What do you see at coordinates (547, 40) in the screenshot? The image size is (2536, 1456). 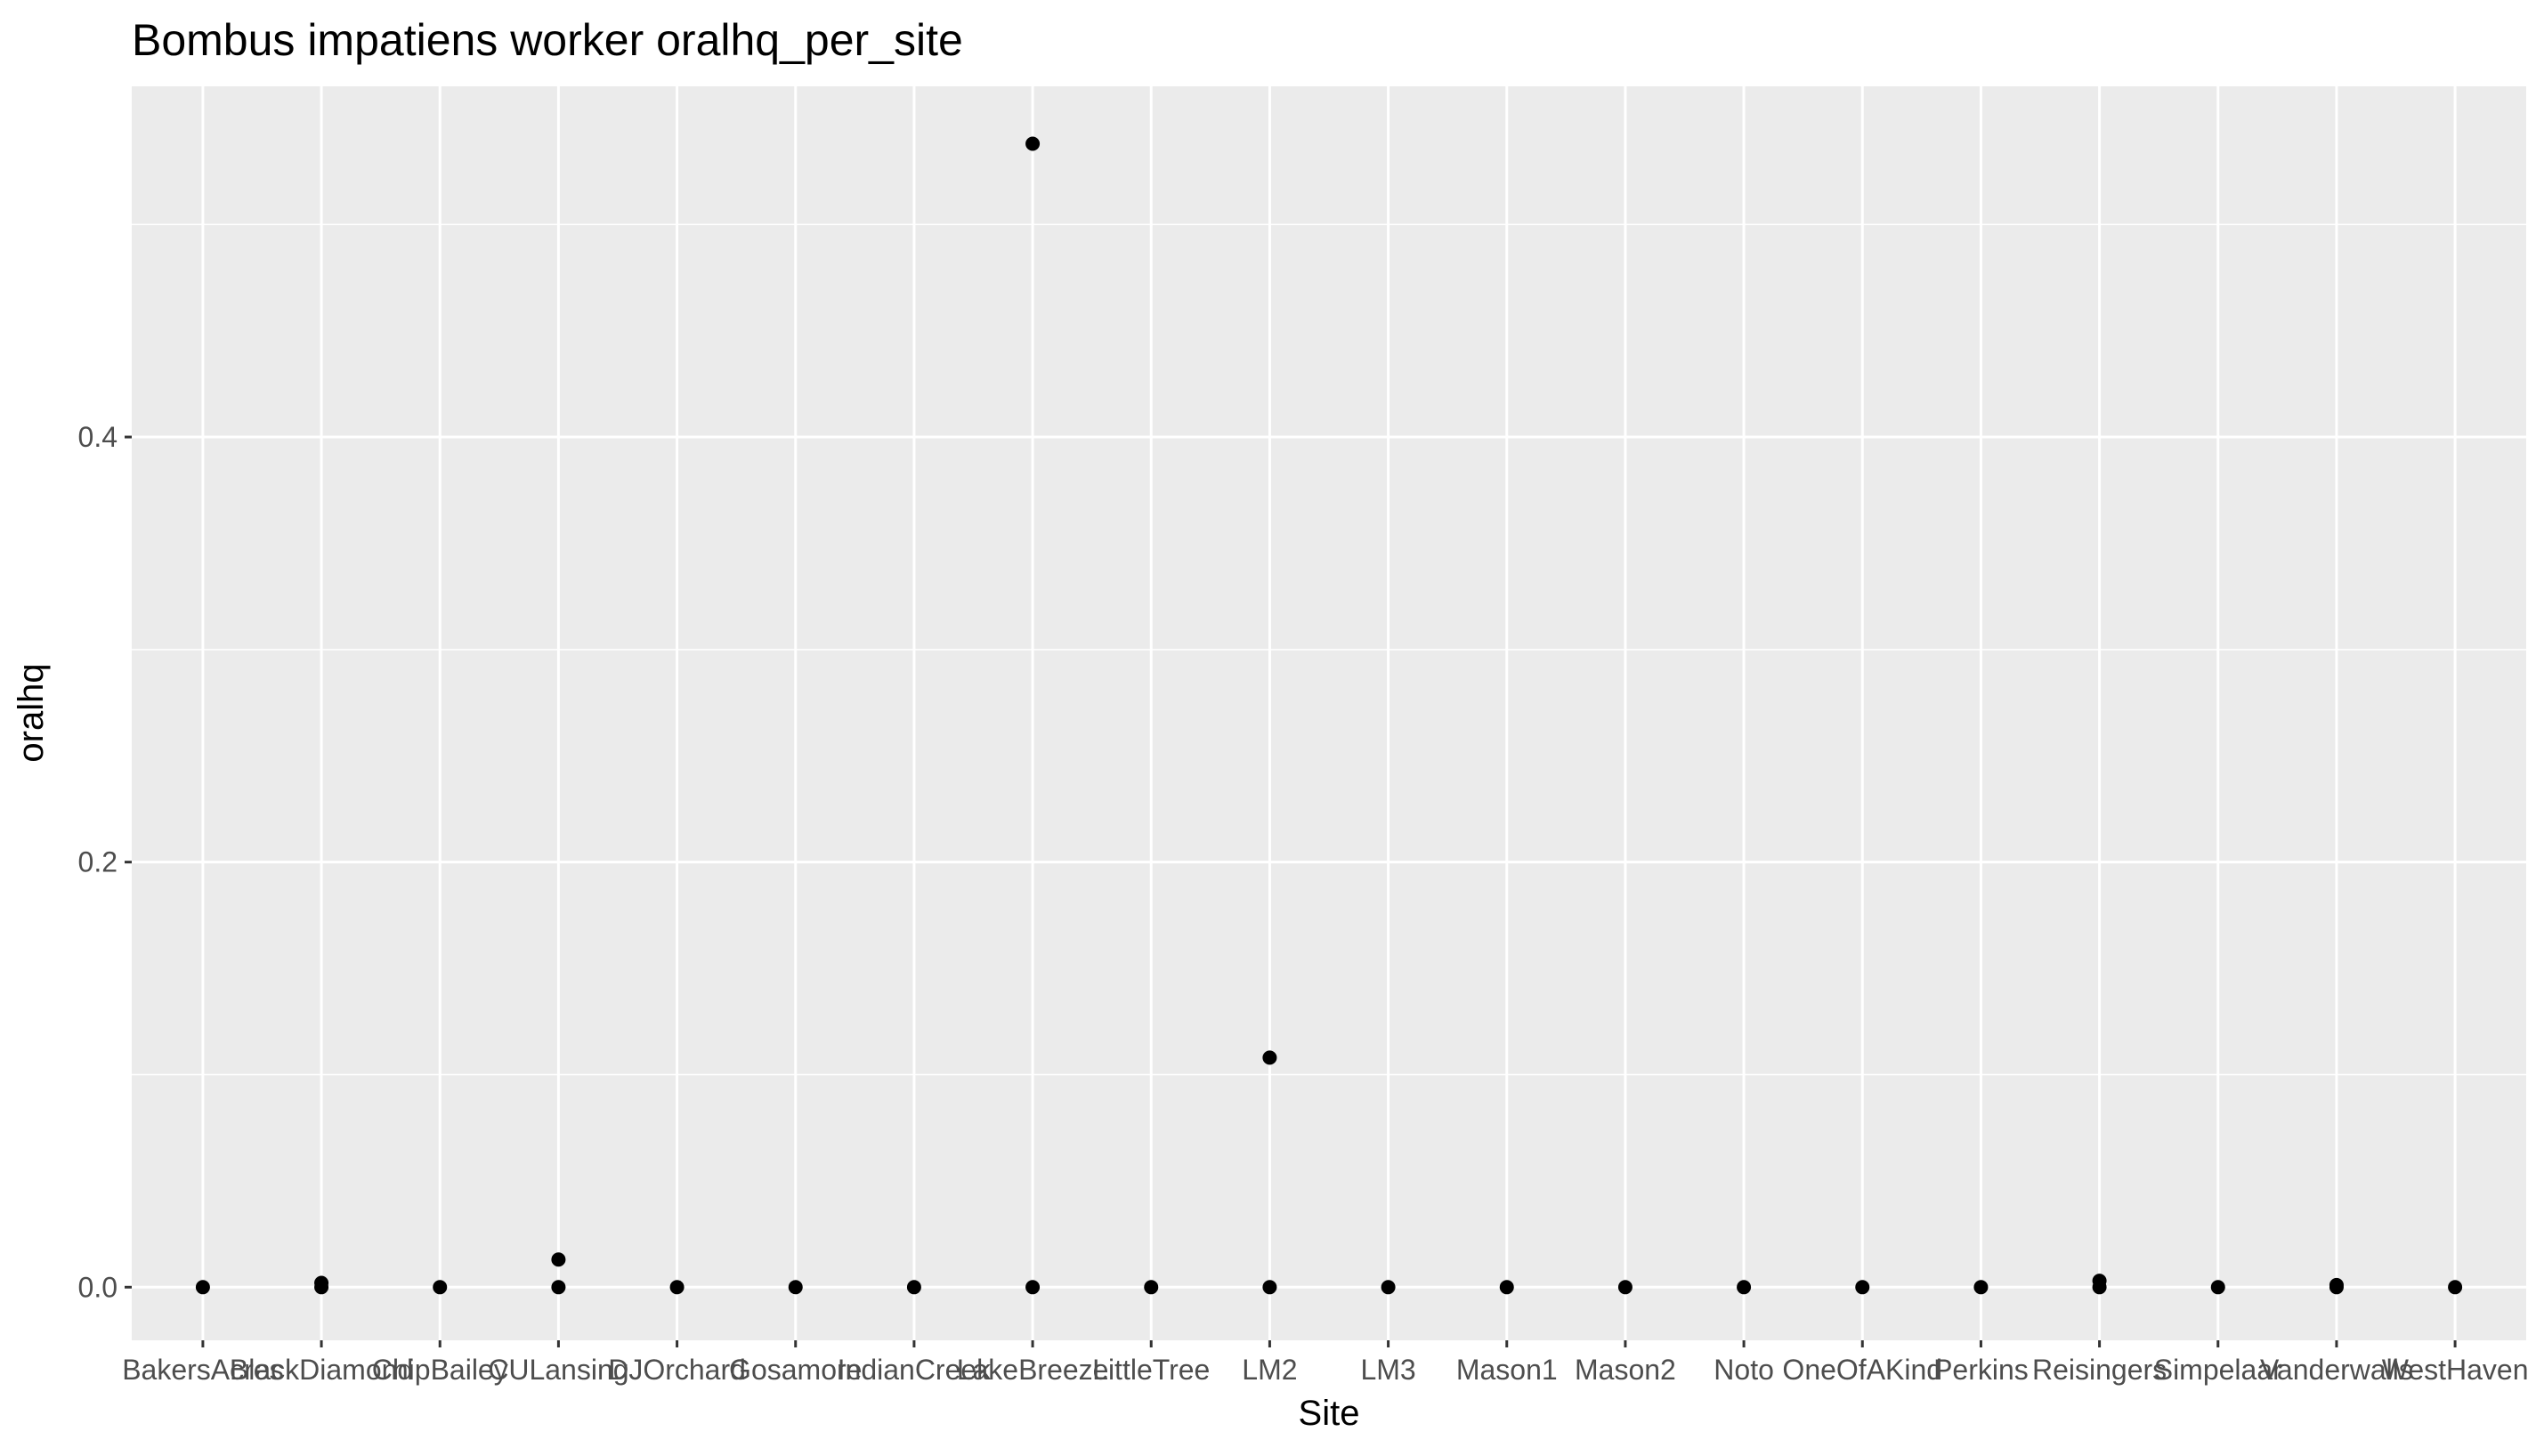 I see `chart-title: Bombus impatiens worker oralhq_per_site` at bounding box center [547, 40].